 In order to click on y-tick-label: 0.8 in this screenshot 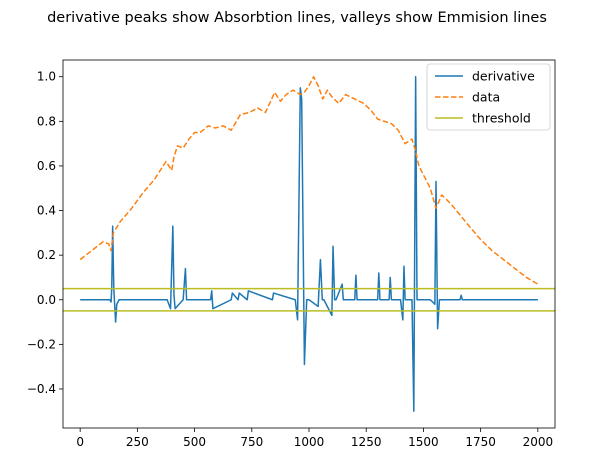, I will do `click(46, 121)`.